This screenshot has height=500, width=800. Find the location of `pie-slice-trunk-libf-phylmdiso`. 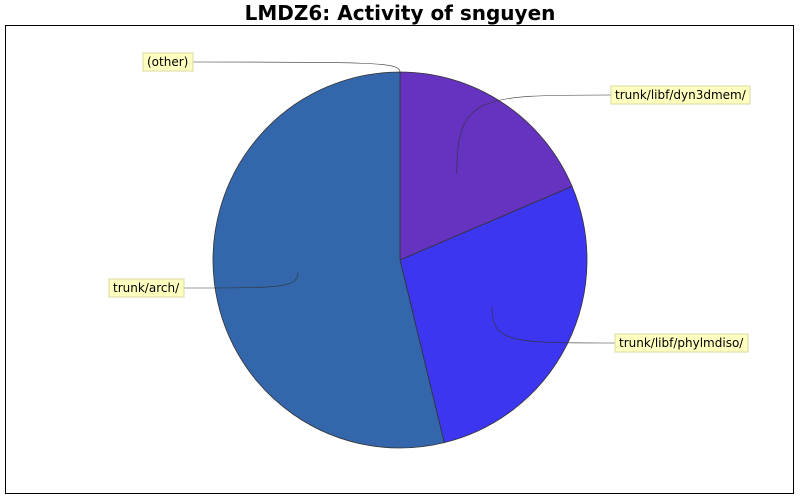

pie-slice-trunk-libf-phylmdiso is located at coordinates (493, 314).